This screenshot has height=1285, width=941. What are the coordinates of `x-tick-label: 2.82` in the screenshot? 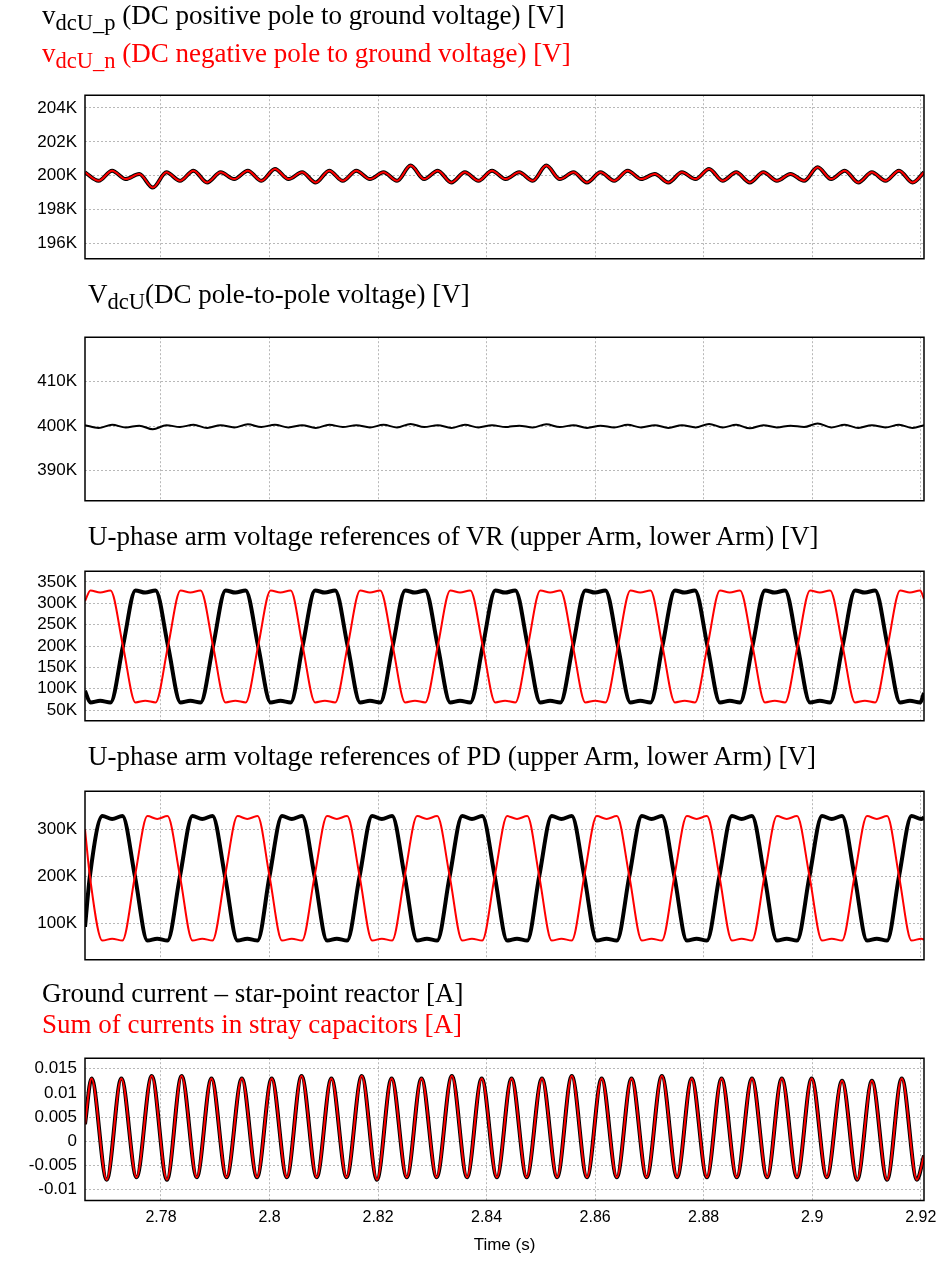 It's located at (378, 1217).